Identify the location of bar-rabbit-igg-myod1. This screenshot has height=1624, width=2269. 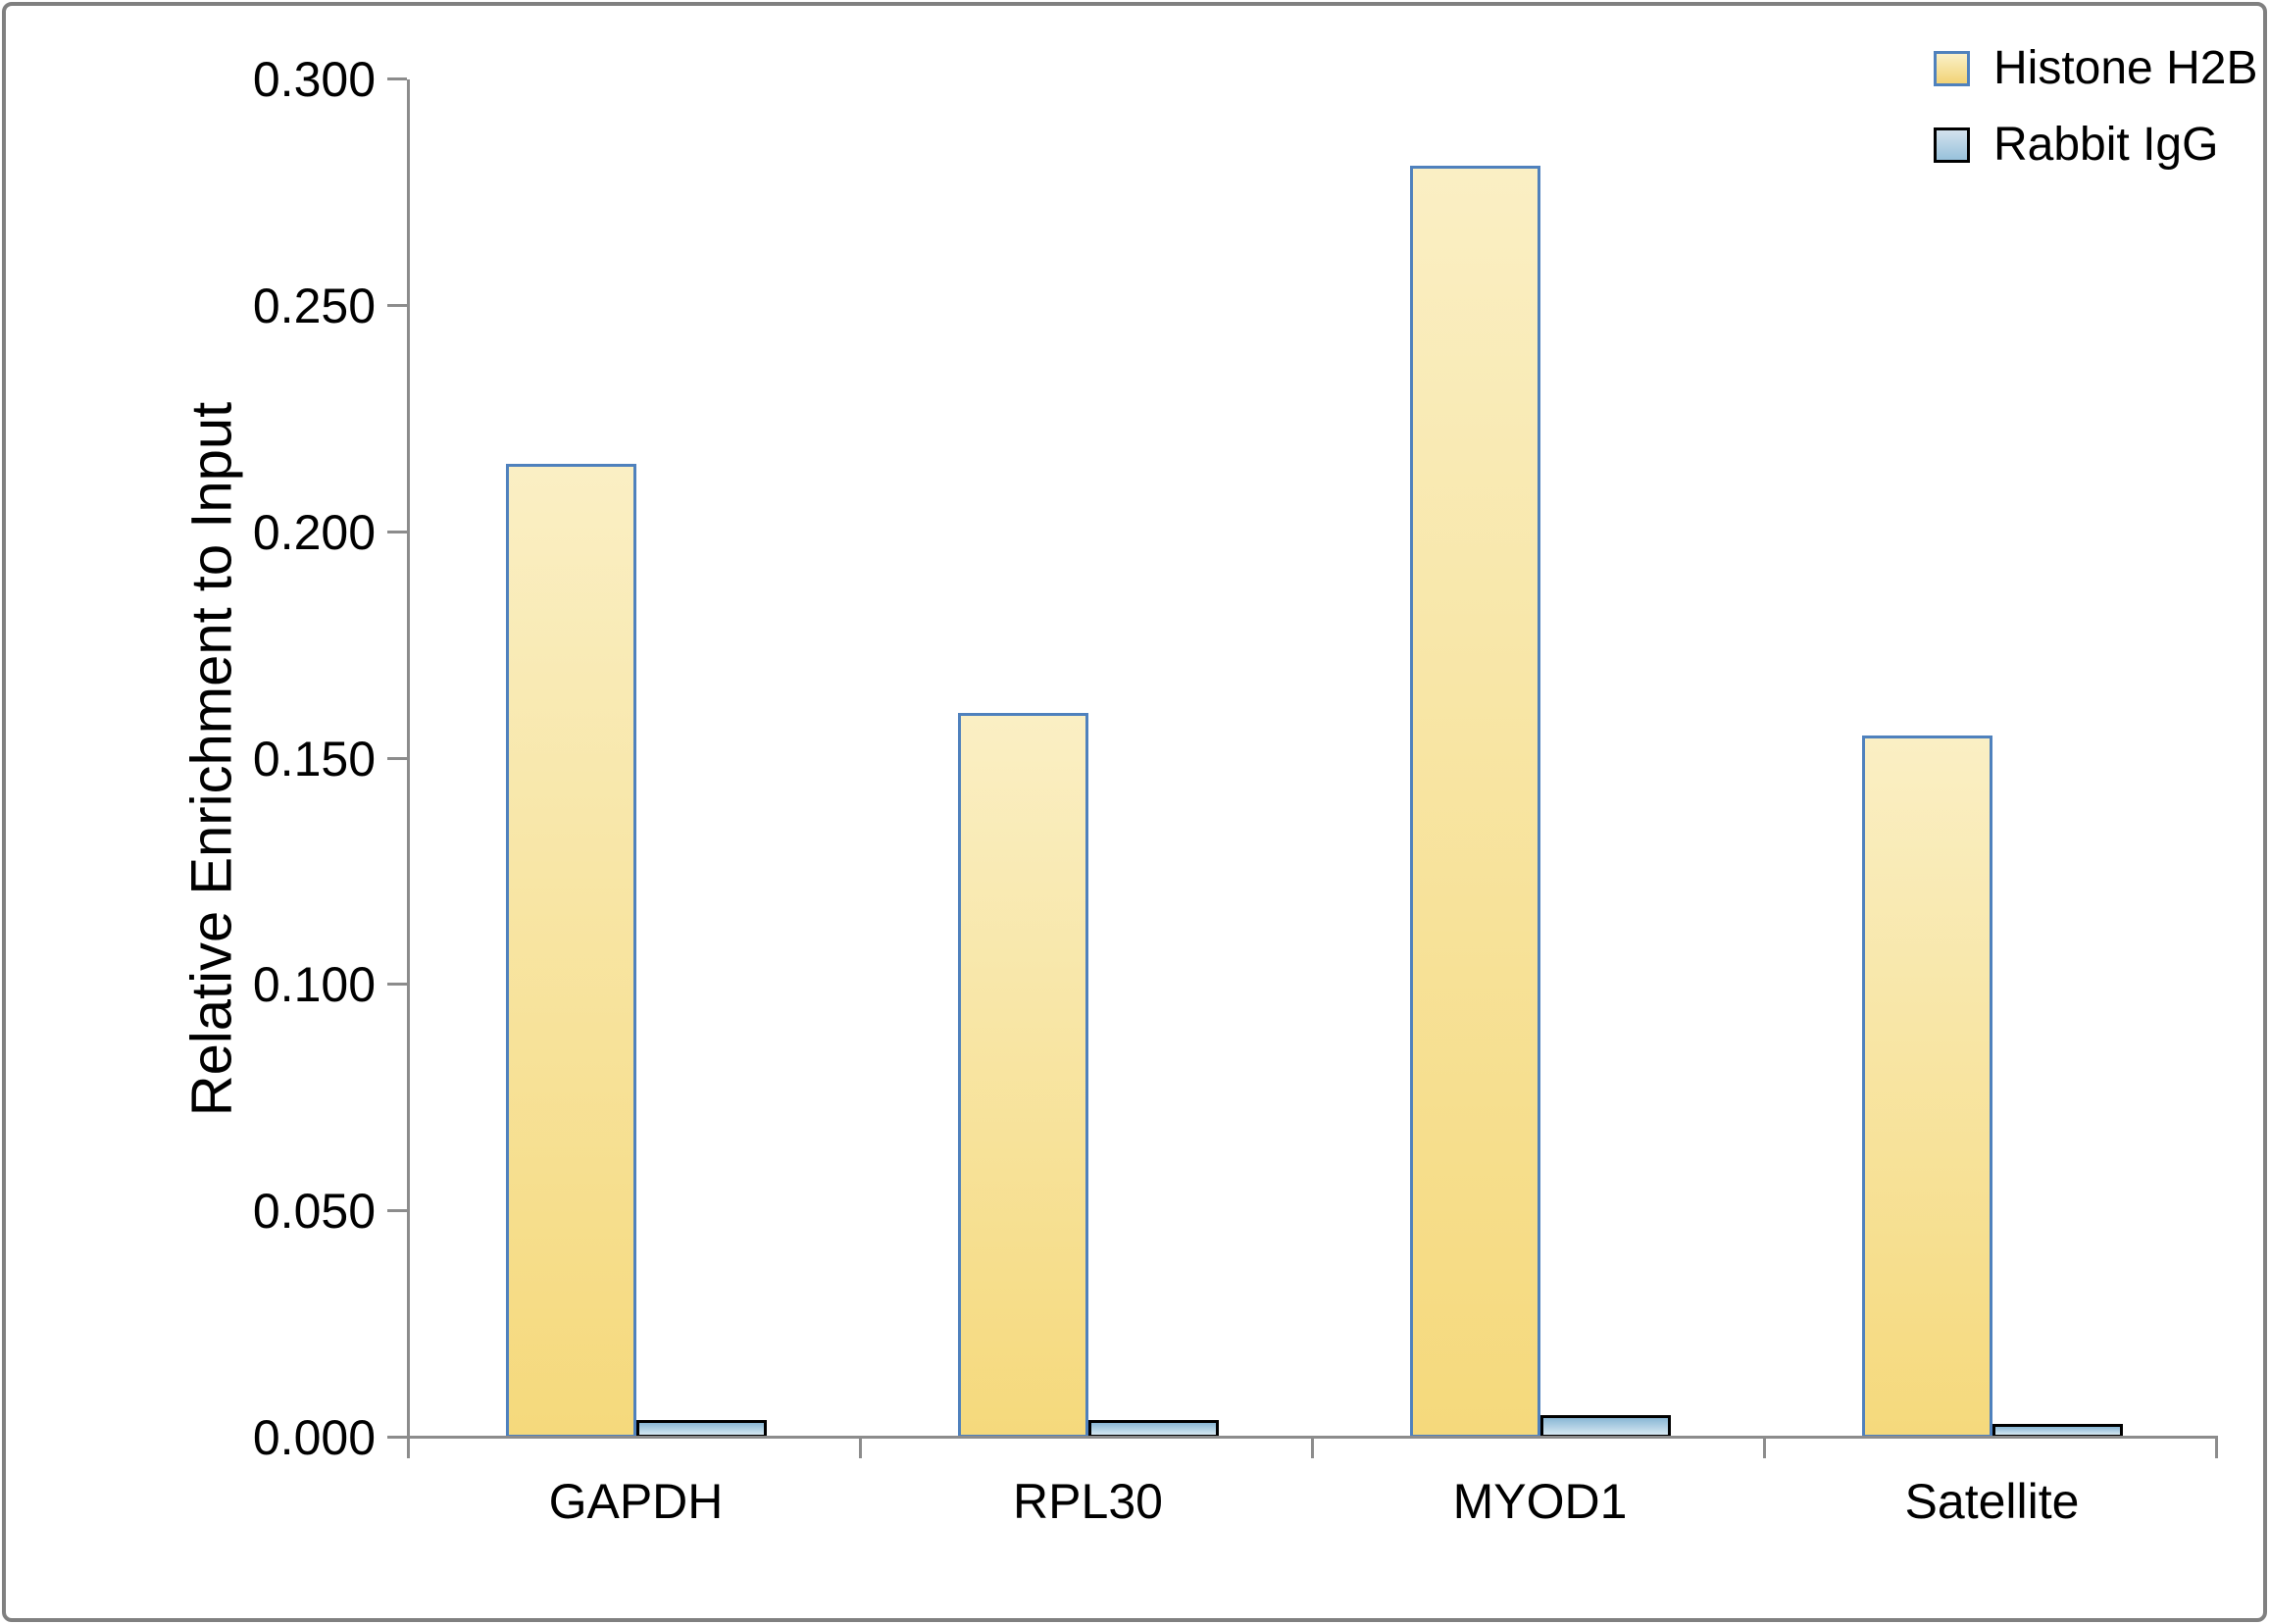
(1605, 1426).